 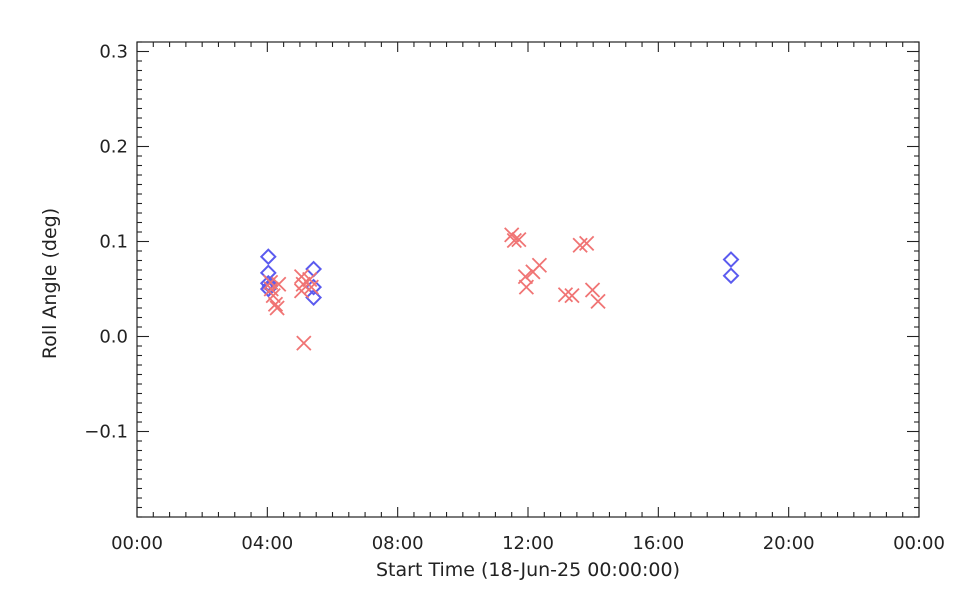 I want to click on y-axis-title: Roll Angle (deg), so click(x=50, y=283).